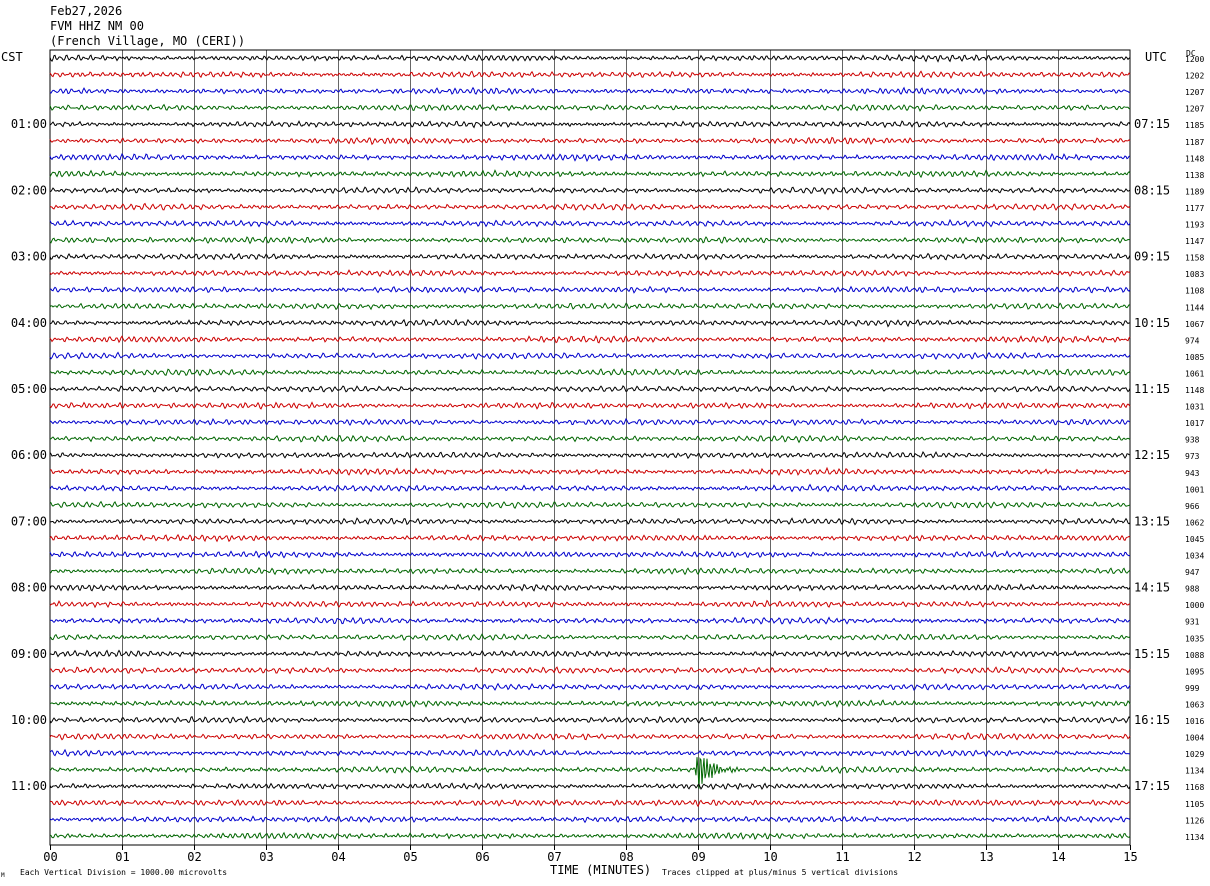  What do you see at coordinates (1152, 323) in the screenshot?
I see `right-hour-label: 10:15` at bounding box center [1152, 323].